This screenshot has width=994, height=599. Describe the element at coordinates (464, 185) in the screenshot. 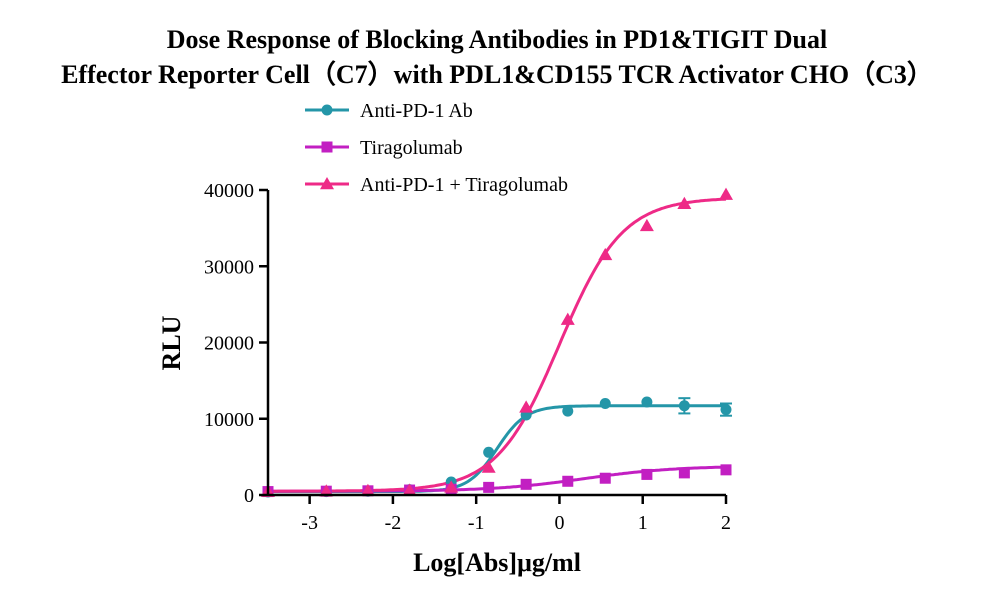

I see `legend-label: Anti-PD-1 + Tiragolumab` at that location.